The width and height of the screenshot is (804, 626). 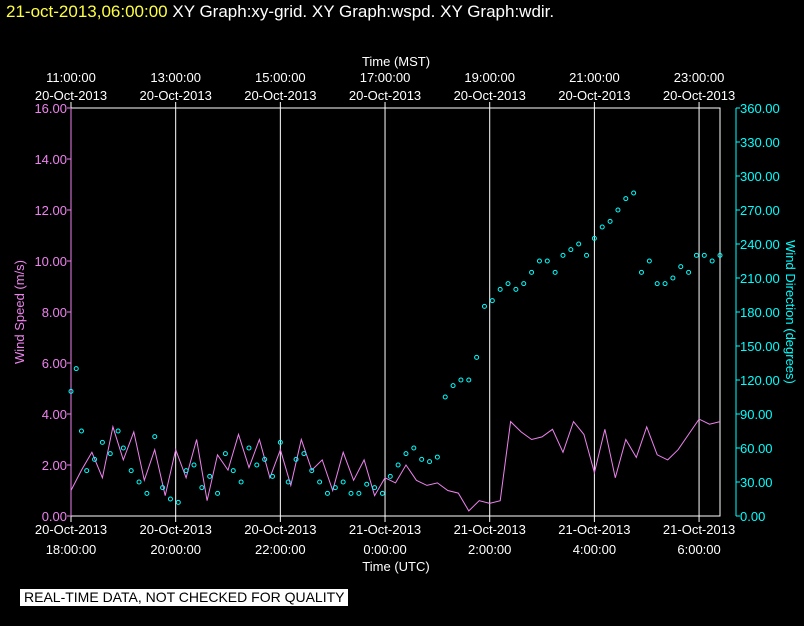 What do you see at coordinates (71, 77) in the screenshot?
I see `top-tick-time: 11:00:00` at bounding box center [71, 77].